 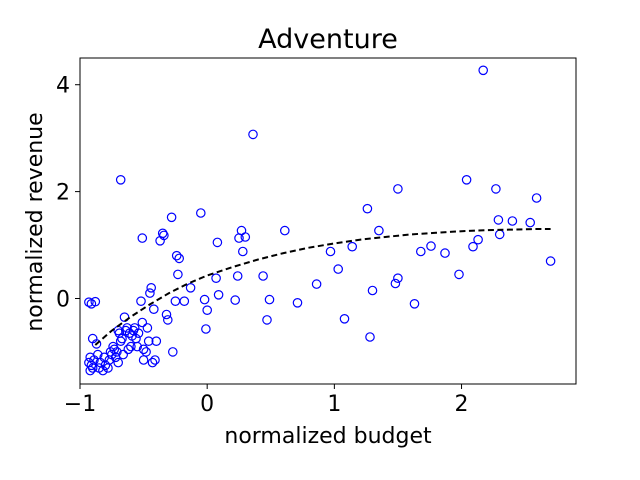 I want to click on y-axis-ticks: 0 2 4, so click(x=68, y=193).